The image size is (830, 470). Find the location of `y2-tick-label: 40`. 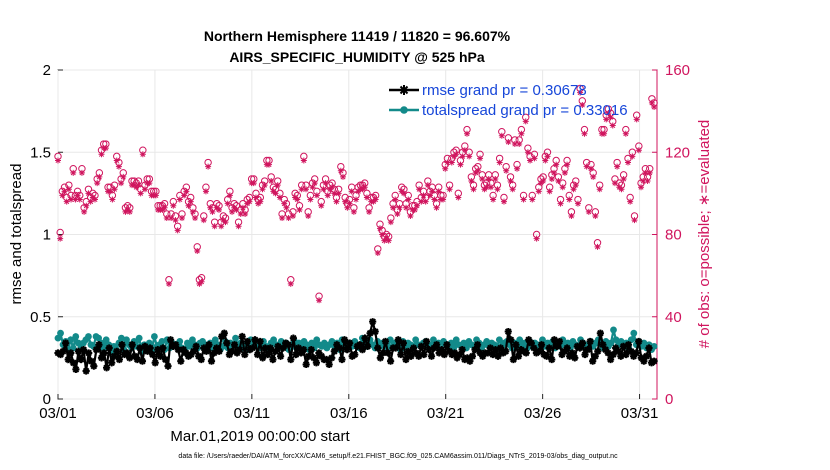

y2-tick-label: 40 is located at coordinates (673, 317).